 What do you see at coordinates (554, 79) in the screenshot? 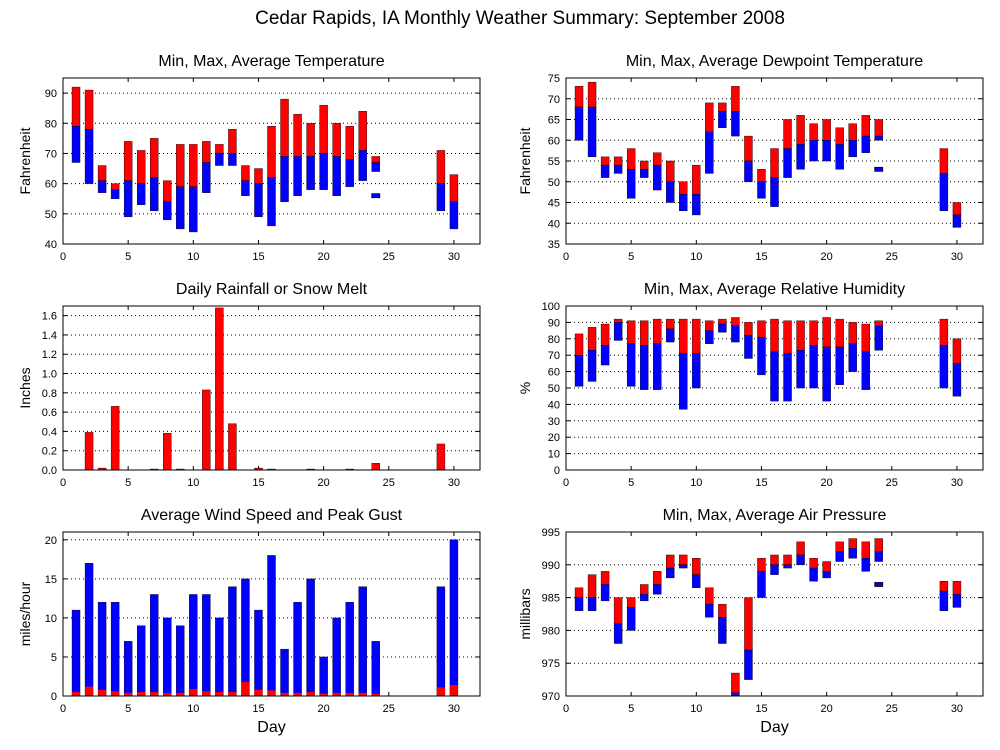
I see `y-tick-label: 75` at bounding box center [554, 79].